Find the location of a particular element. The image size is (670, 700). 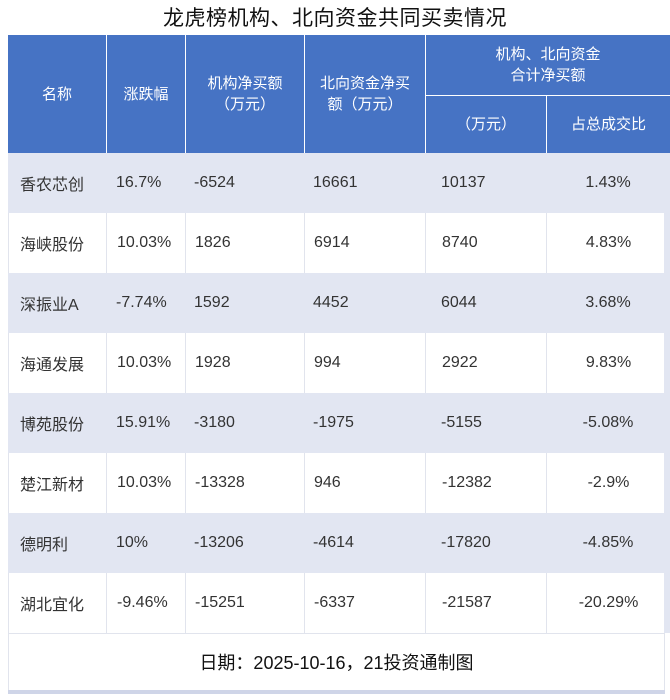

cell-name: 香农芯创 is located at coordinates (52, 185).